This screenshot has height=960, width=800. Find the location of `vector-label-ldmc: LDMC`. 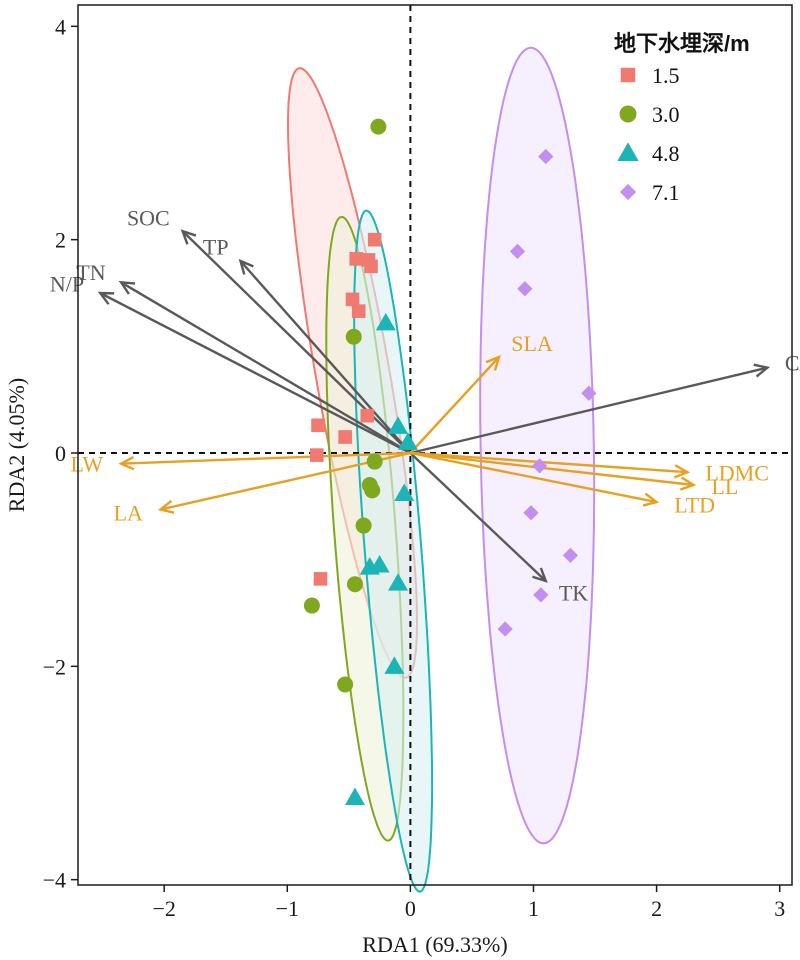

vector-label-ldmc: LDMC is located at coordinates (737, 472).